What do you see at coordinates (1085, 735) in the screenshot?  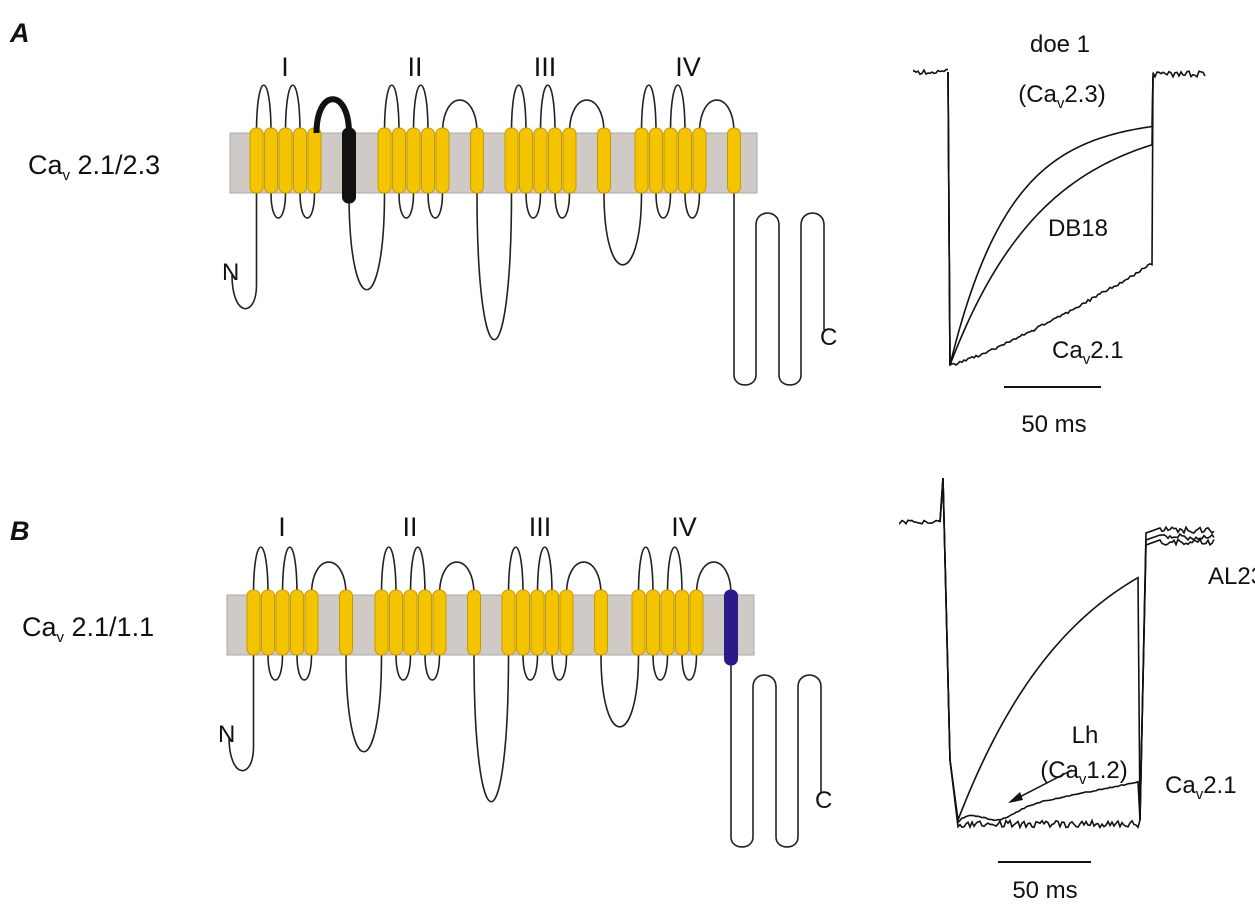 I see `trace-label: Lh` at bounding box center [1085, 735].